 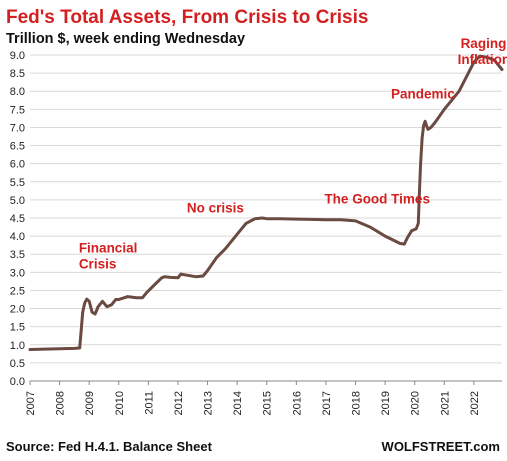 What do you see at coordinates (17, 74) in the screenshot?
I see `y-tick-label: 8.5` at bounding box center [17, 74].